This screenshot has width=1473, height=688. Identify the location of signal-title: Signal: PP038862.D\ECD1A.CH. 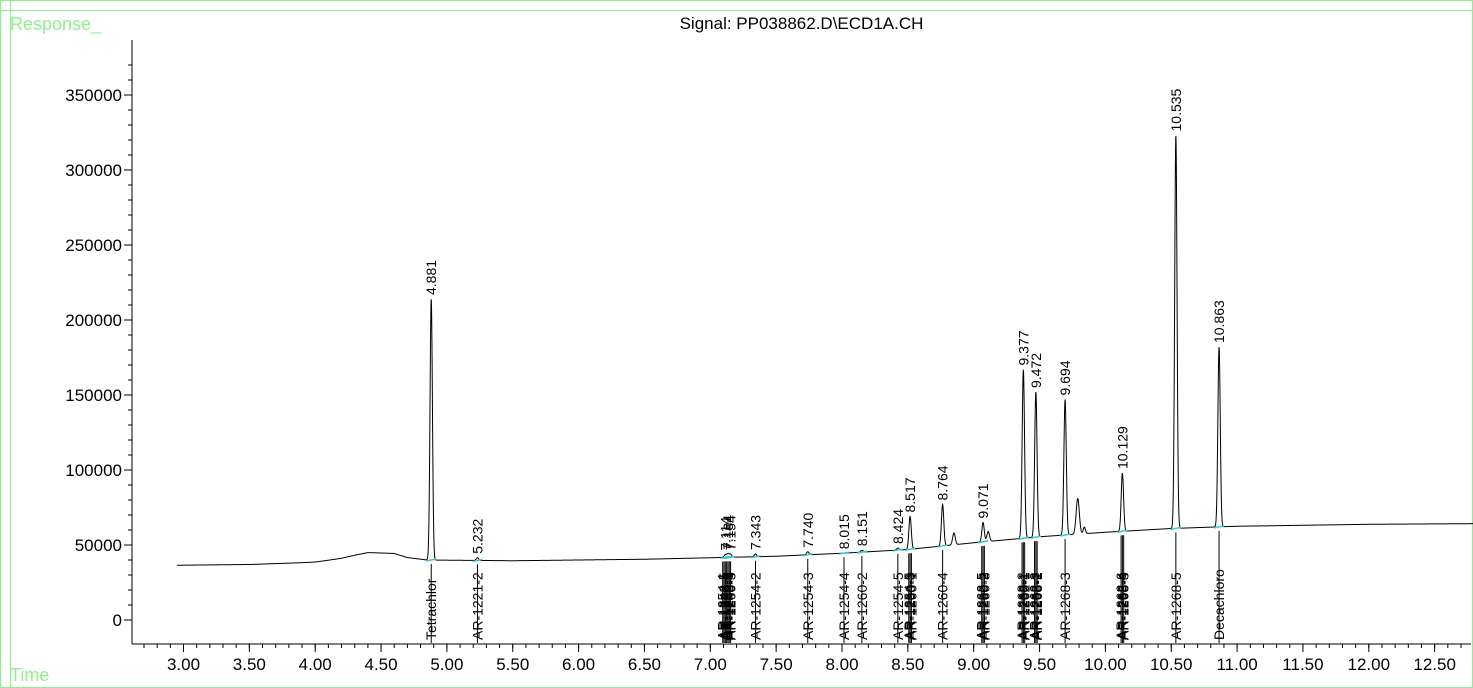
(801, 23).